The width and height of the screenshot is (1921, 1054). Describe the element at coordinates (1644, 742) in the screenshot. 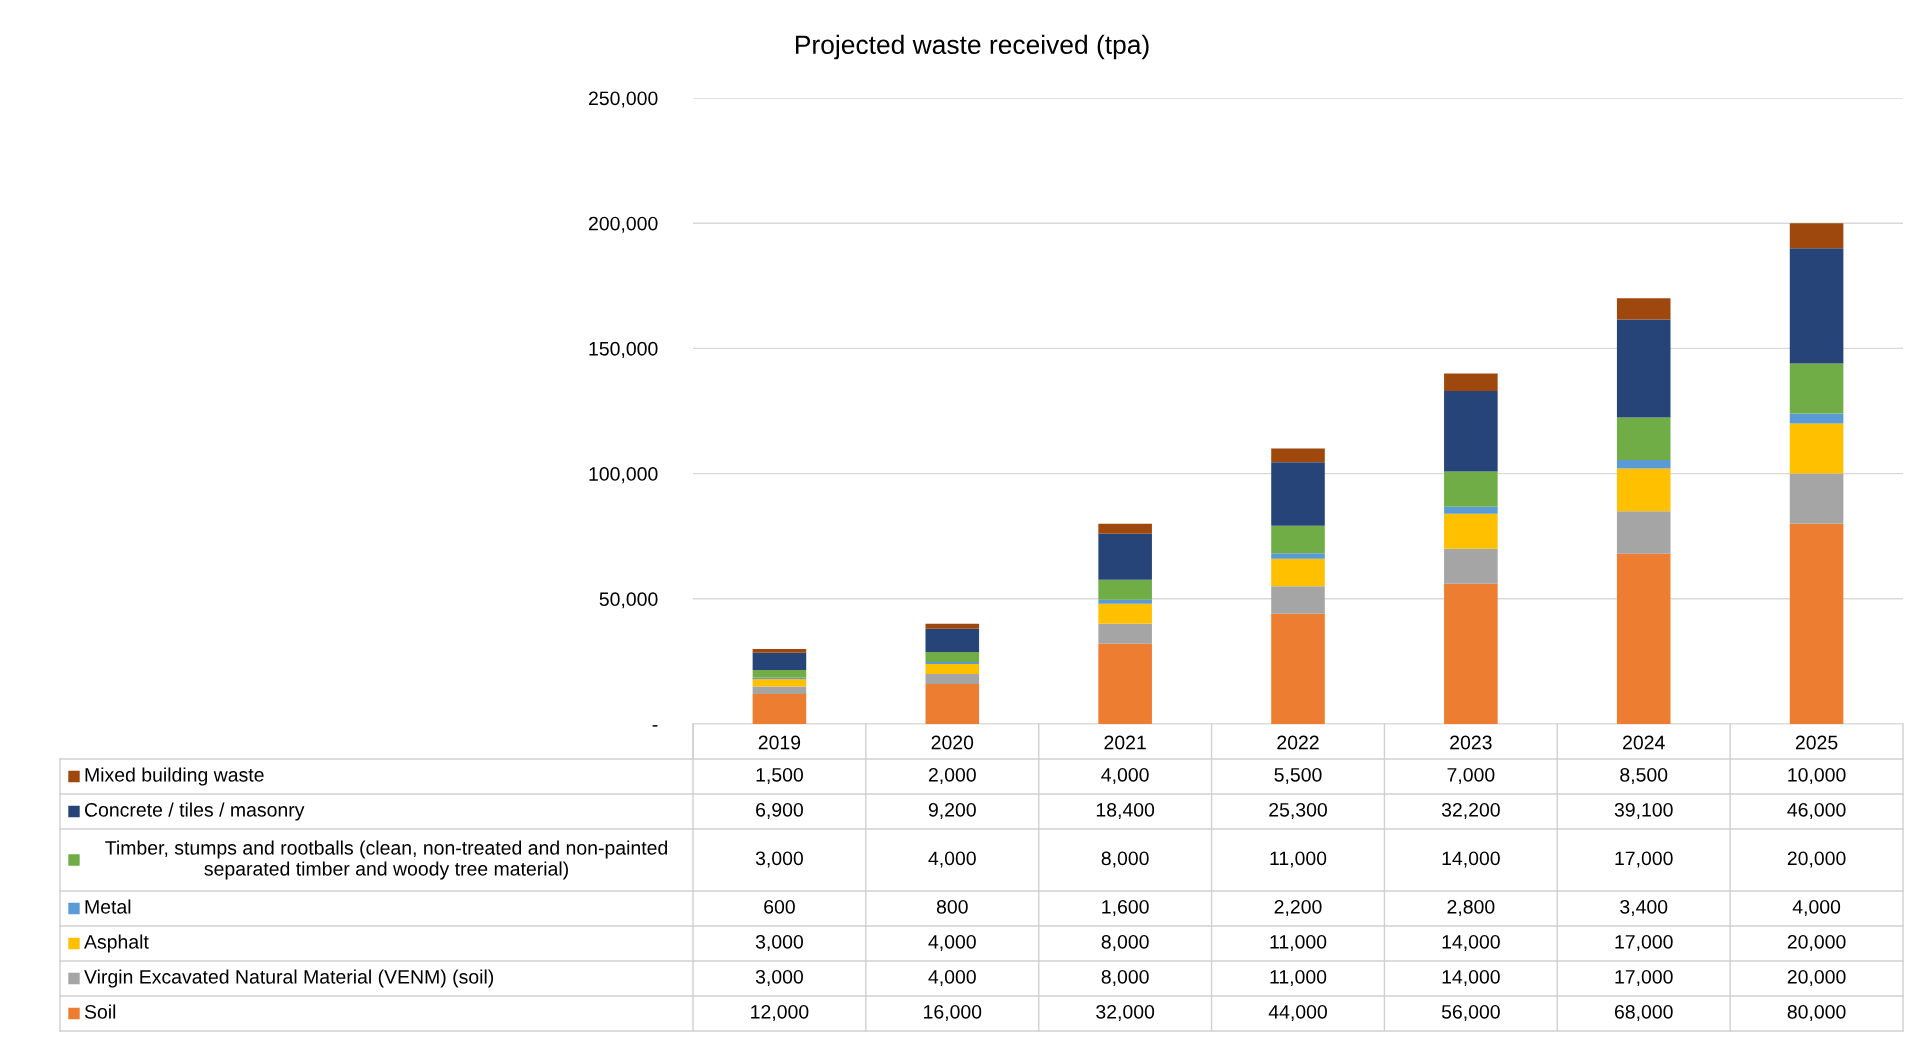

I see `x-tick-label: 2024` at that location.